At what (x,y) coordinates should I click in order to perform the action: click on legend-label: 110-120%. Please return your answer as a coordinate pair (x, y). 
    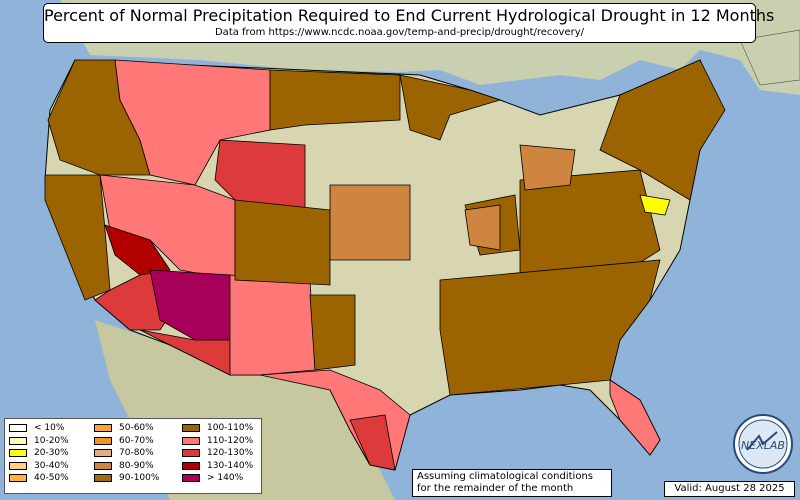
    Looking at the image, I should click on (230, 440).